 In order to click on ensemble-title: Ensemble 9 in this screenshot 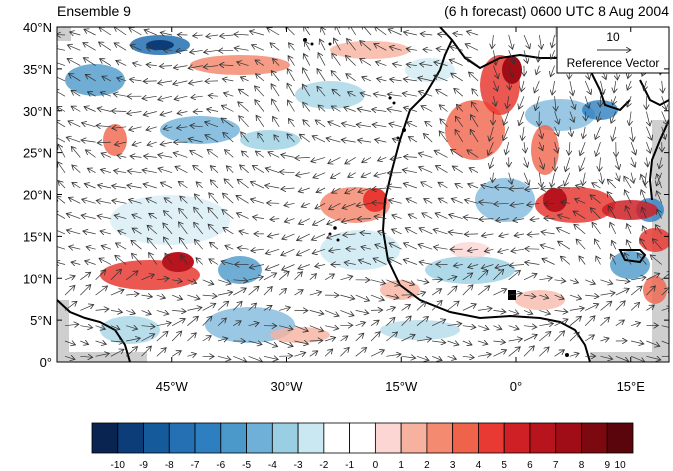, I will do `click(94, 11)`.